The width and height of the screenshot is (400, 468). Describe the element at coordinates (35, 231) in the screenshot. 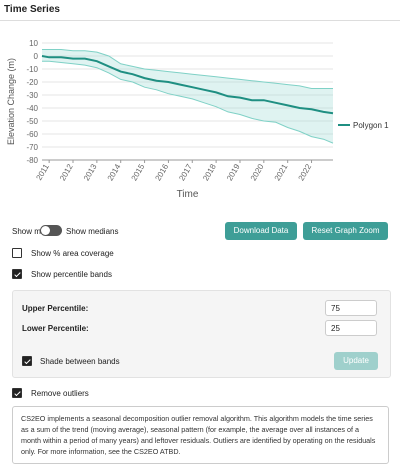

I see `toggle-label: Show means` at that location.